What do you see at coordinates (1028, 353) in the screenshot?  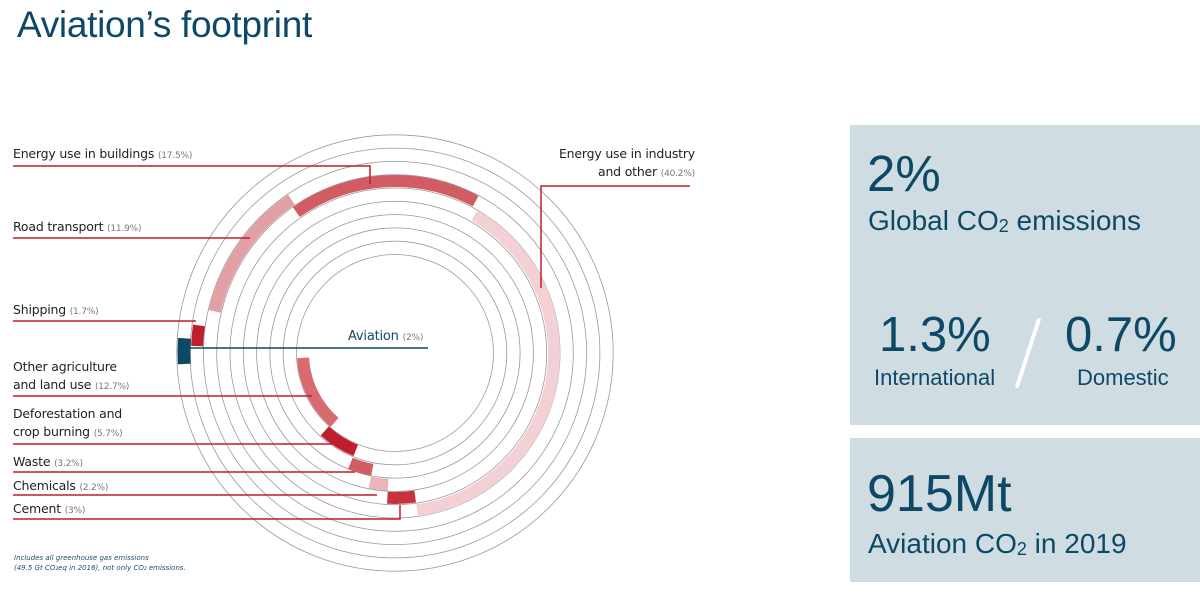 I see `divider-slash` at bounding box center [1028, 353].